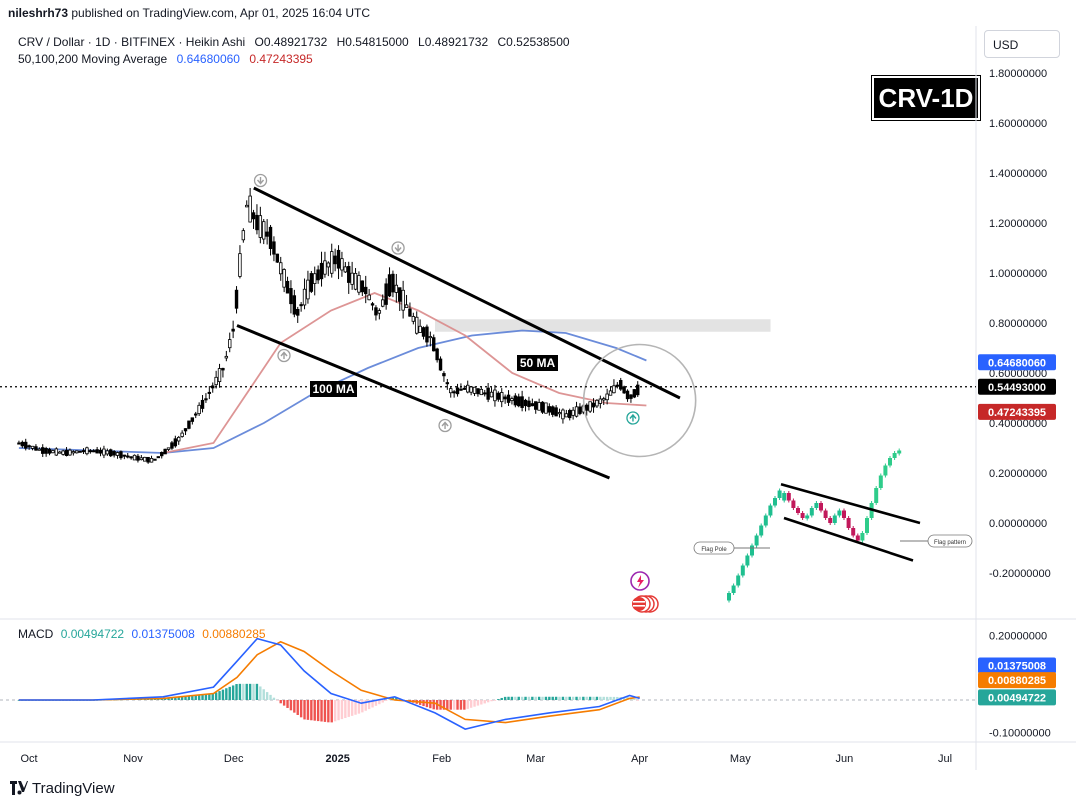 This screenshot has width=1076, height=807. I want to click on us-flag-icon, so click(639, 604).